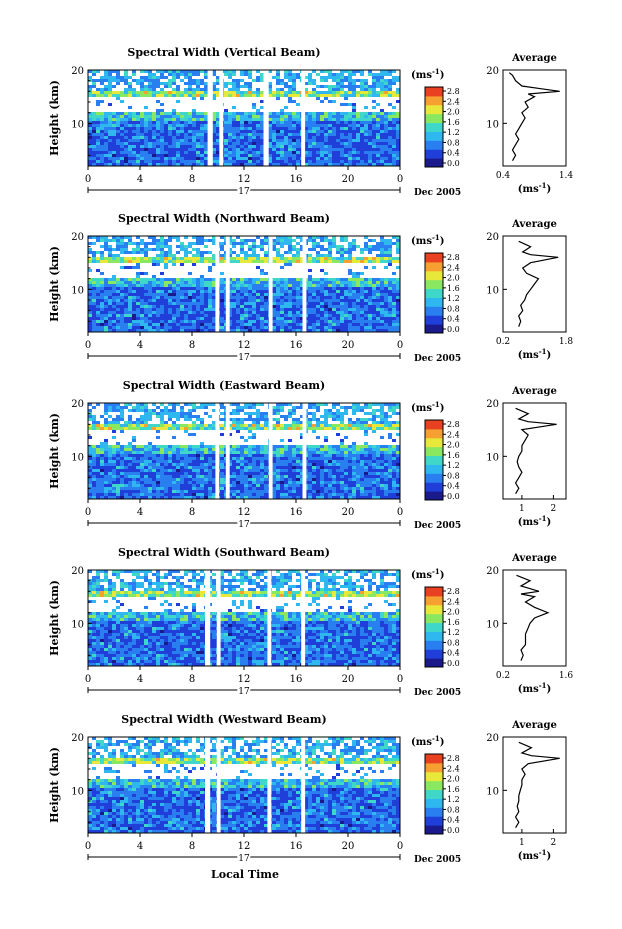 The width and height of the screenshot is (622, 929). What do you see at coordinates (192, 179) in the screenshot?
I see `x-tick-label: 8` at bounding box center [192, 179].